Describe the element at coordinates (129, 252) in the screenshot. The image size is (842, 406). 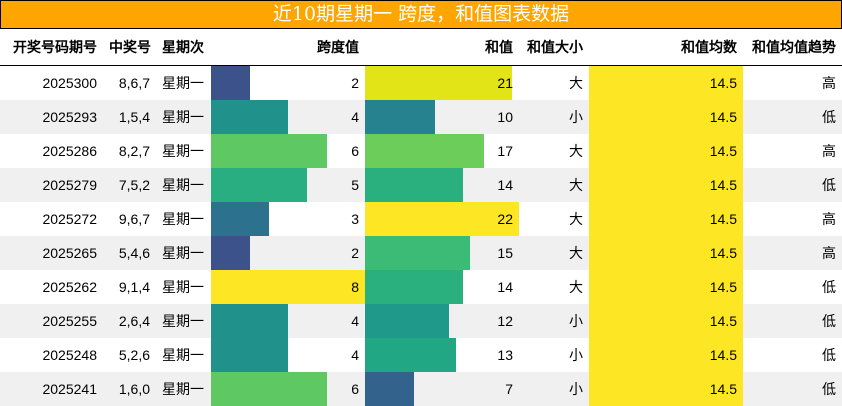
I see `numbers-cell: 5,4,6` at that location.